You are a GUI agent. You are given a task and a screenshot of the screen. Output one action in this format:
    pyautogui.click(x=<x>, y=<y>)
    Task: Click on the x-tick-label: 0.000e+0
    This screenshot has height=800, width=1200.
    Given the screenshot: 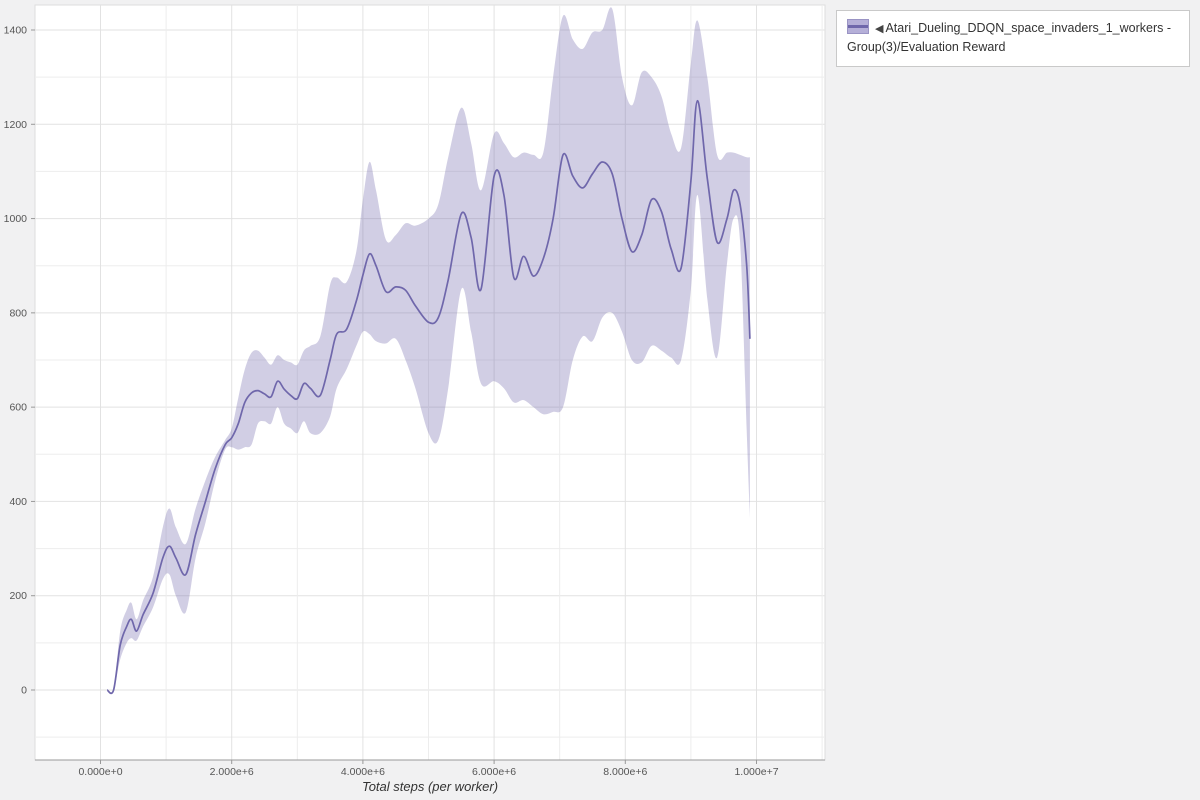 What is the action you would take?
    pyautogui.click(x=100, y=772)
    